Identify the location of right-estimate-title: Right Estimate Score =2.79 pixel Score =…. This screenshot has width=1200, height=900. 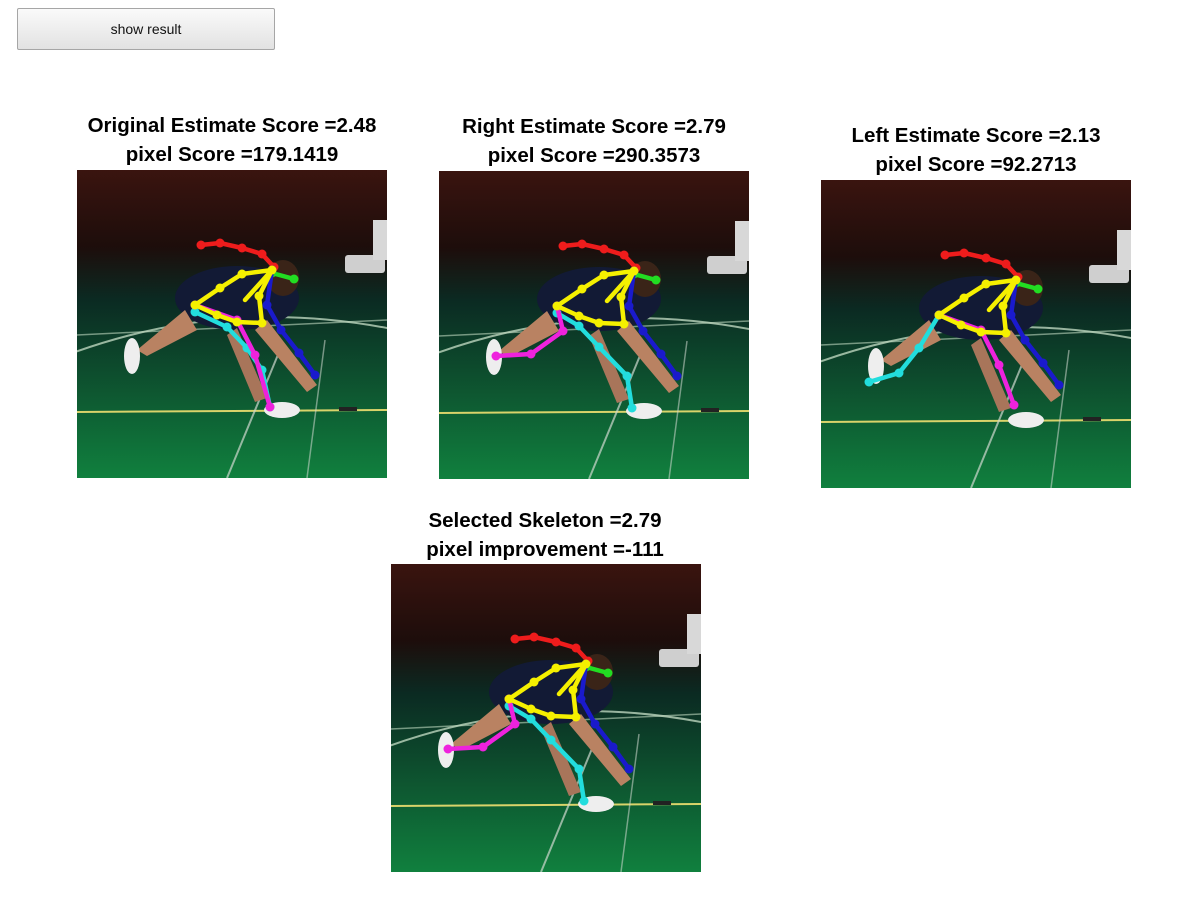
(594, 141).